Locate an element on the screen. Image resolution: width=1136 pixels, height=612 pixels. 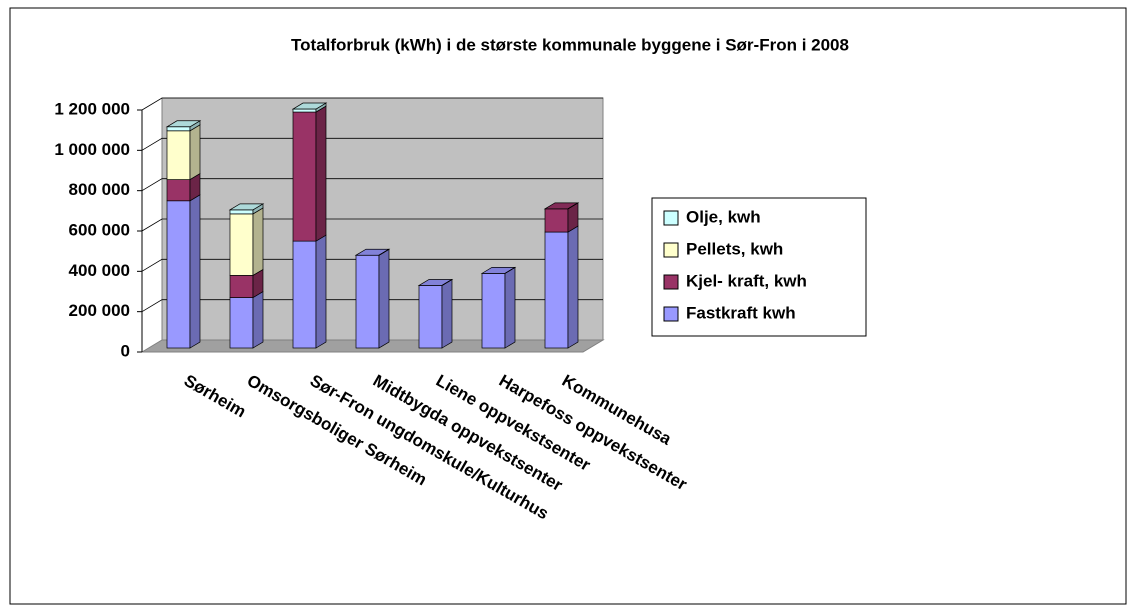
y-tick-label: 1 000 000 is located at coordinates (92, 149).